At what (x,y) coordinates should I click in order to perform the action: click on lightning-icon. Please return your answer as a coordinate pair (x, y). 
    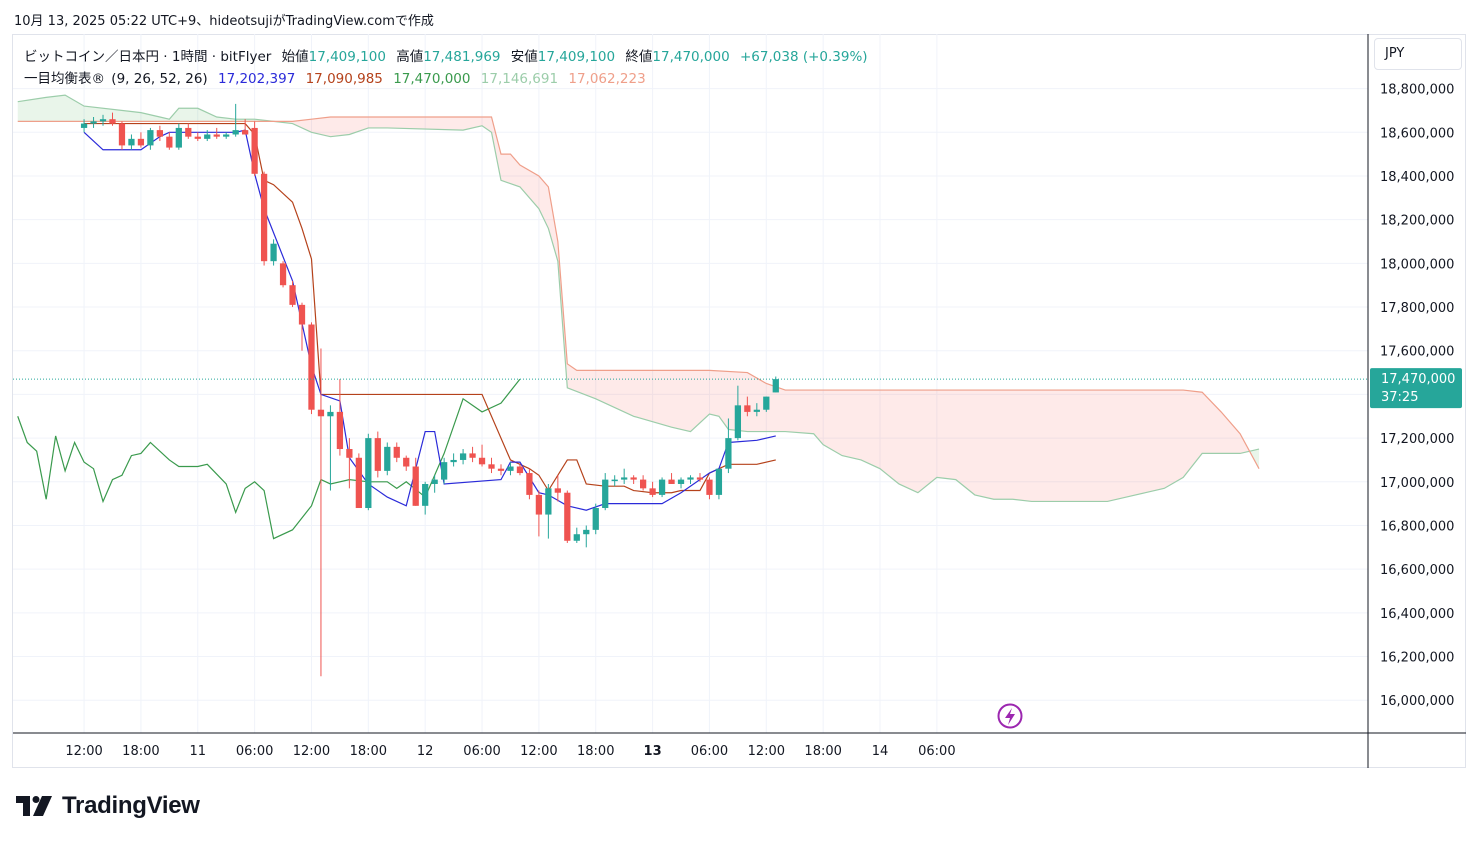
    Looking at the image, I should click on (1010, 716).